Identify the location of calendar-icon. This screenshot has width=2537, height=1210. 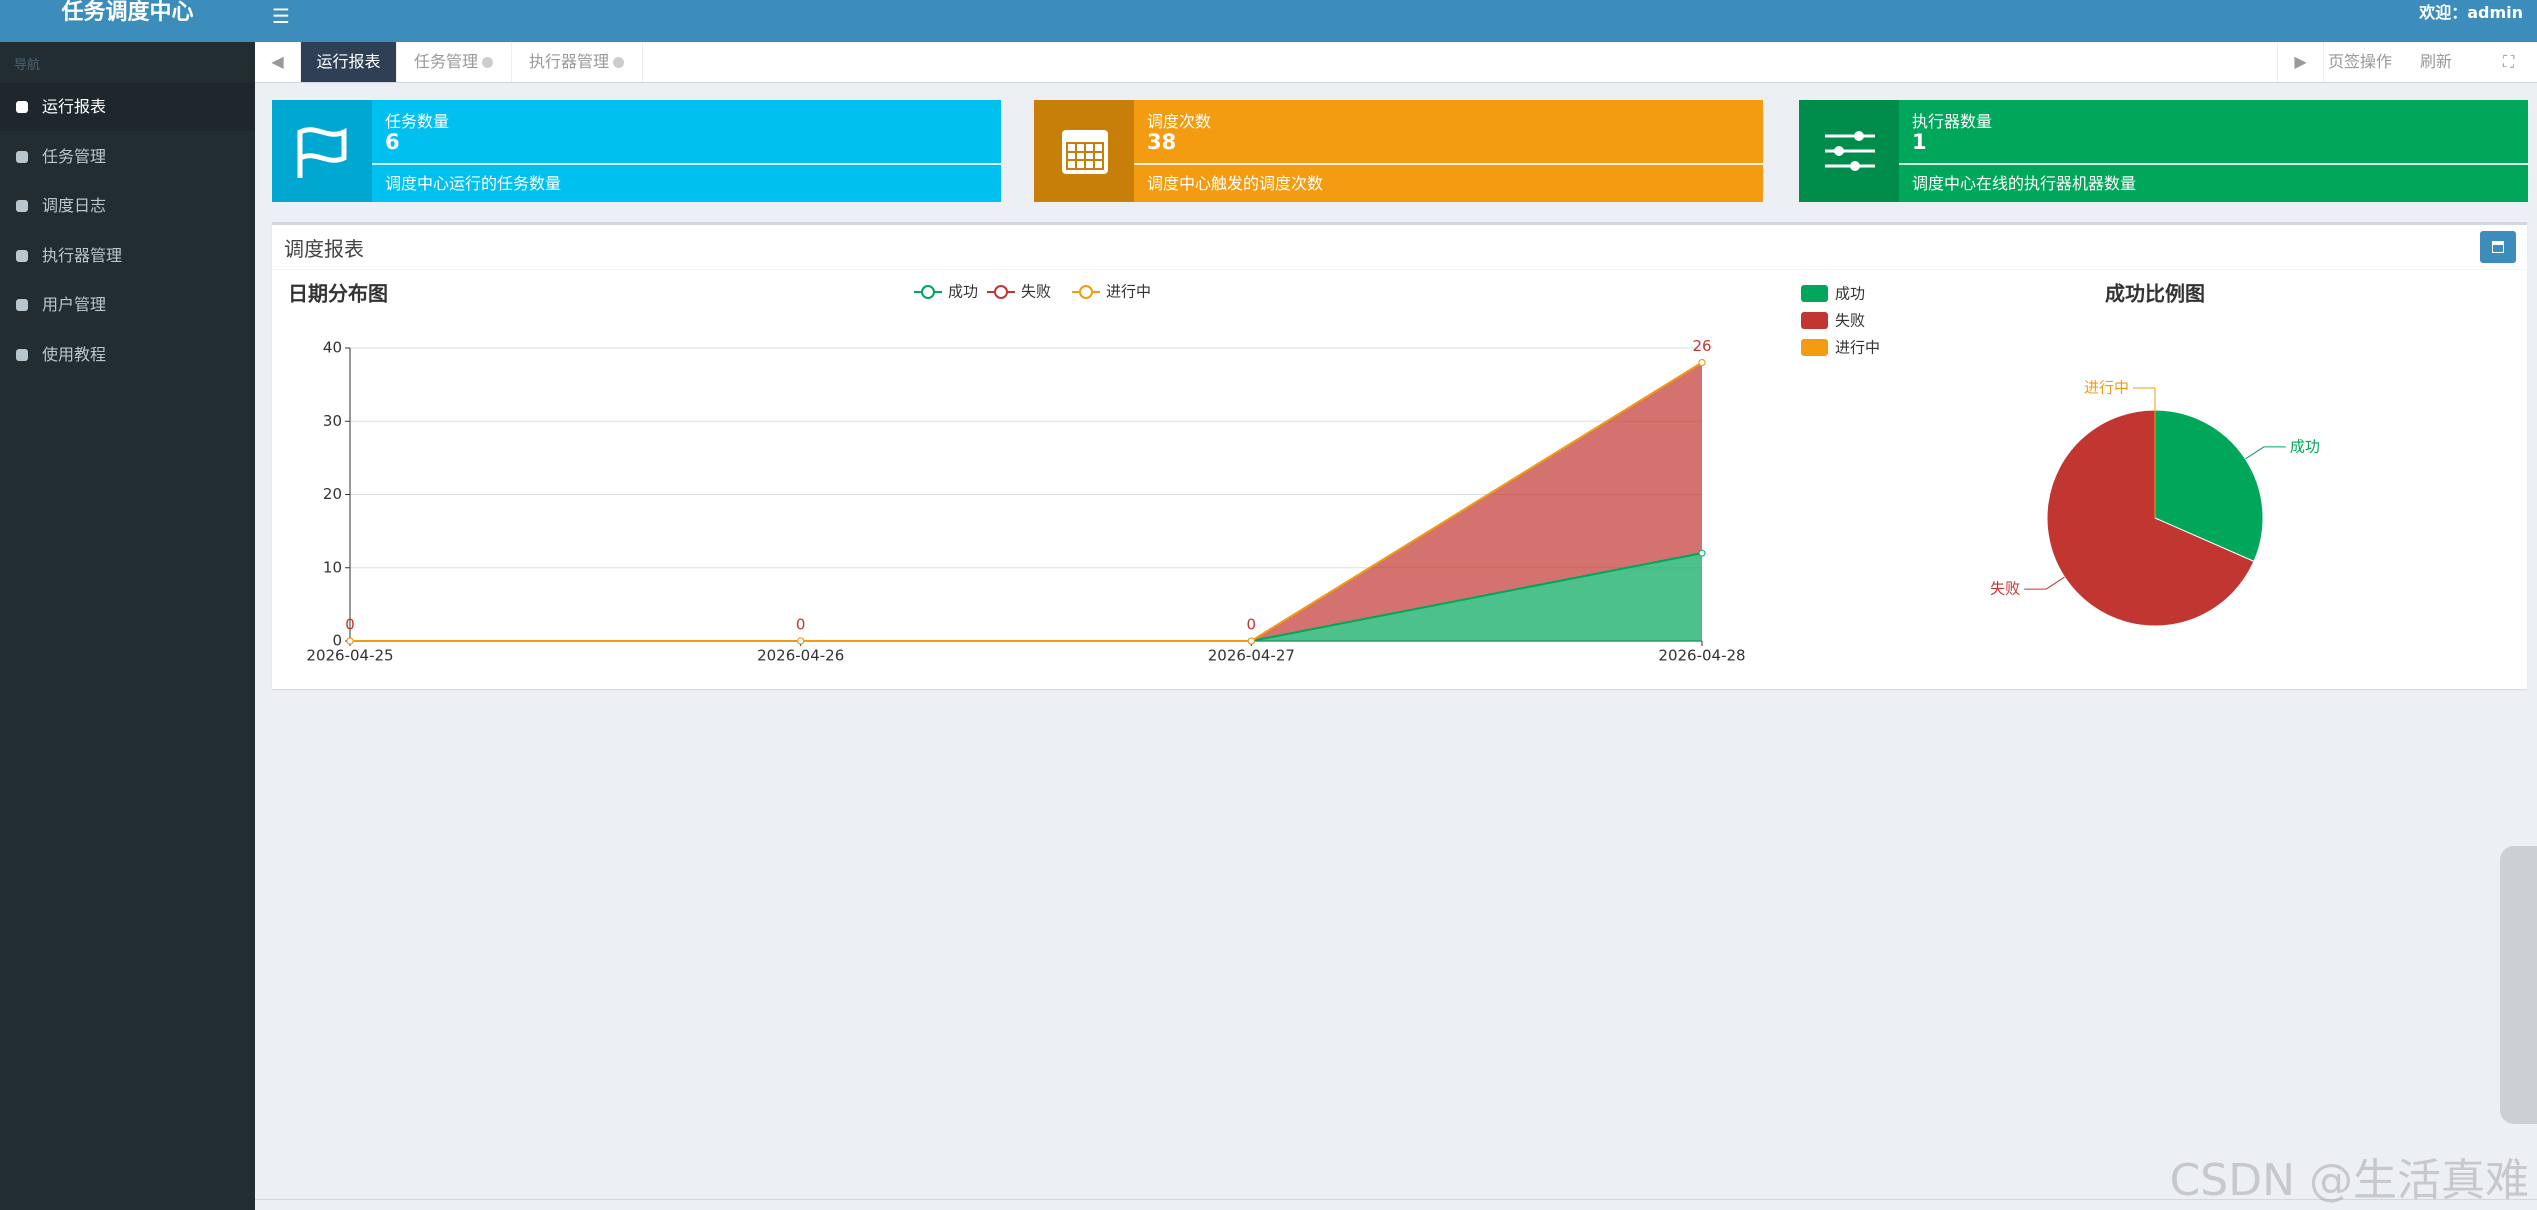
(2498, 247).